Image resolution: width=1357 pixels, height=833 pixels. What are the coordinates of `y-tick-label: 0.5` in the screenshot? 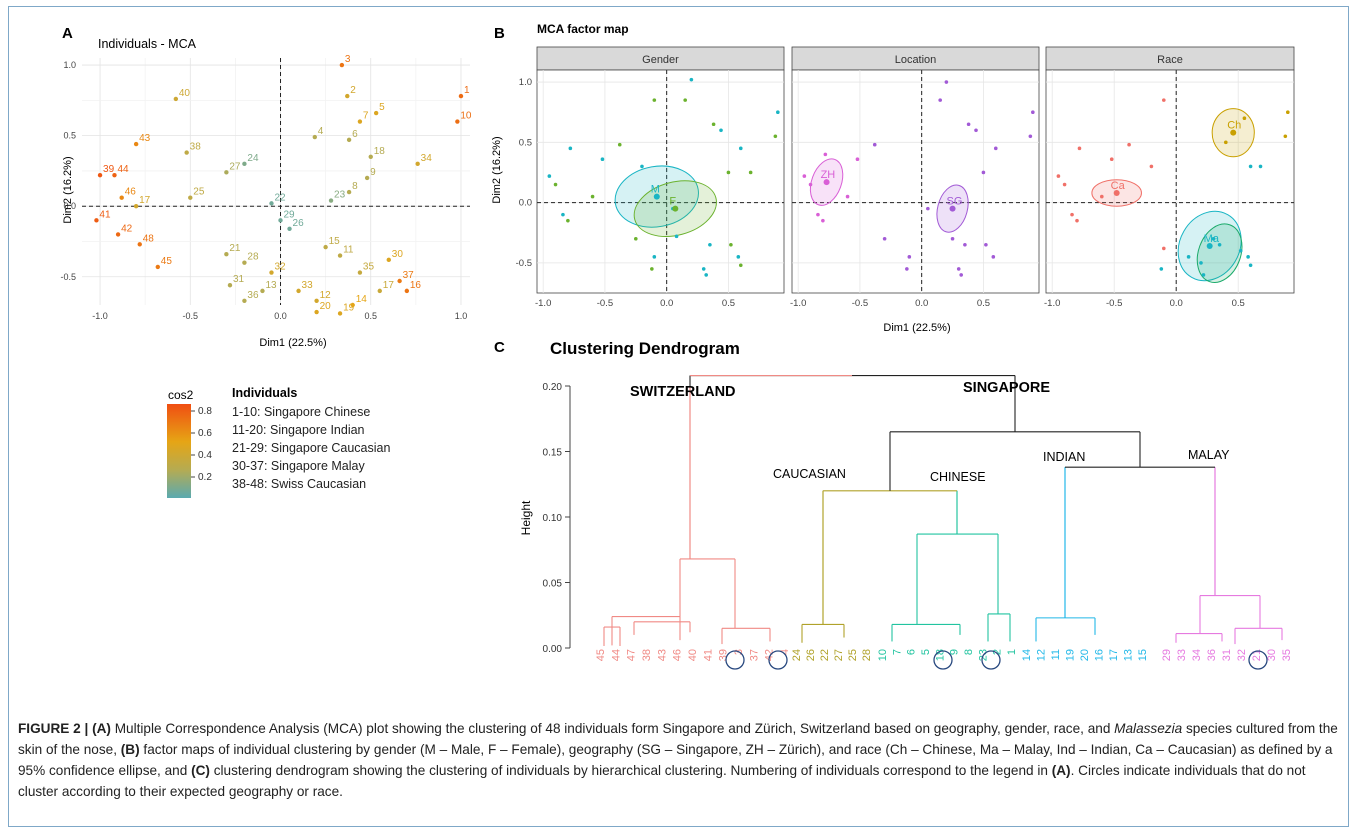 It's located at (69, 136).